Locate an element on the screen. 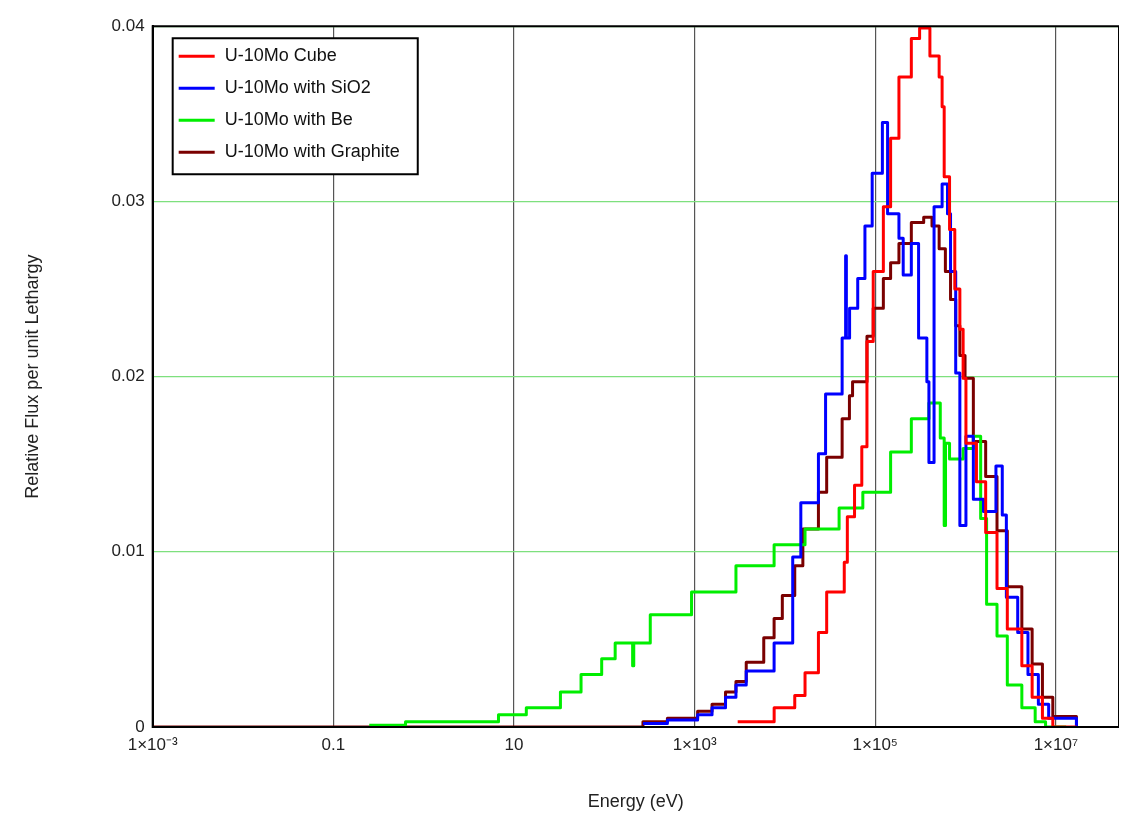 This screenshot has width=1127, height=835. y-tick-label: 0.02 is located at coordinates (128, 376).